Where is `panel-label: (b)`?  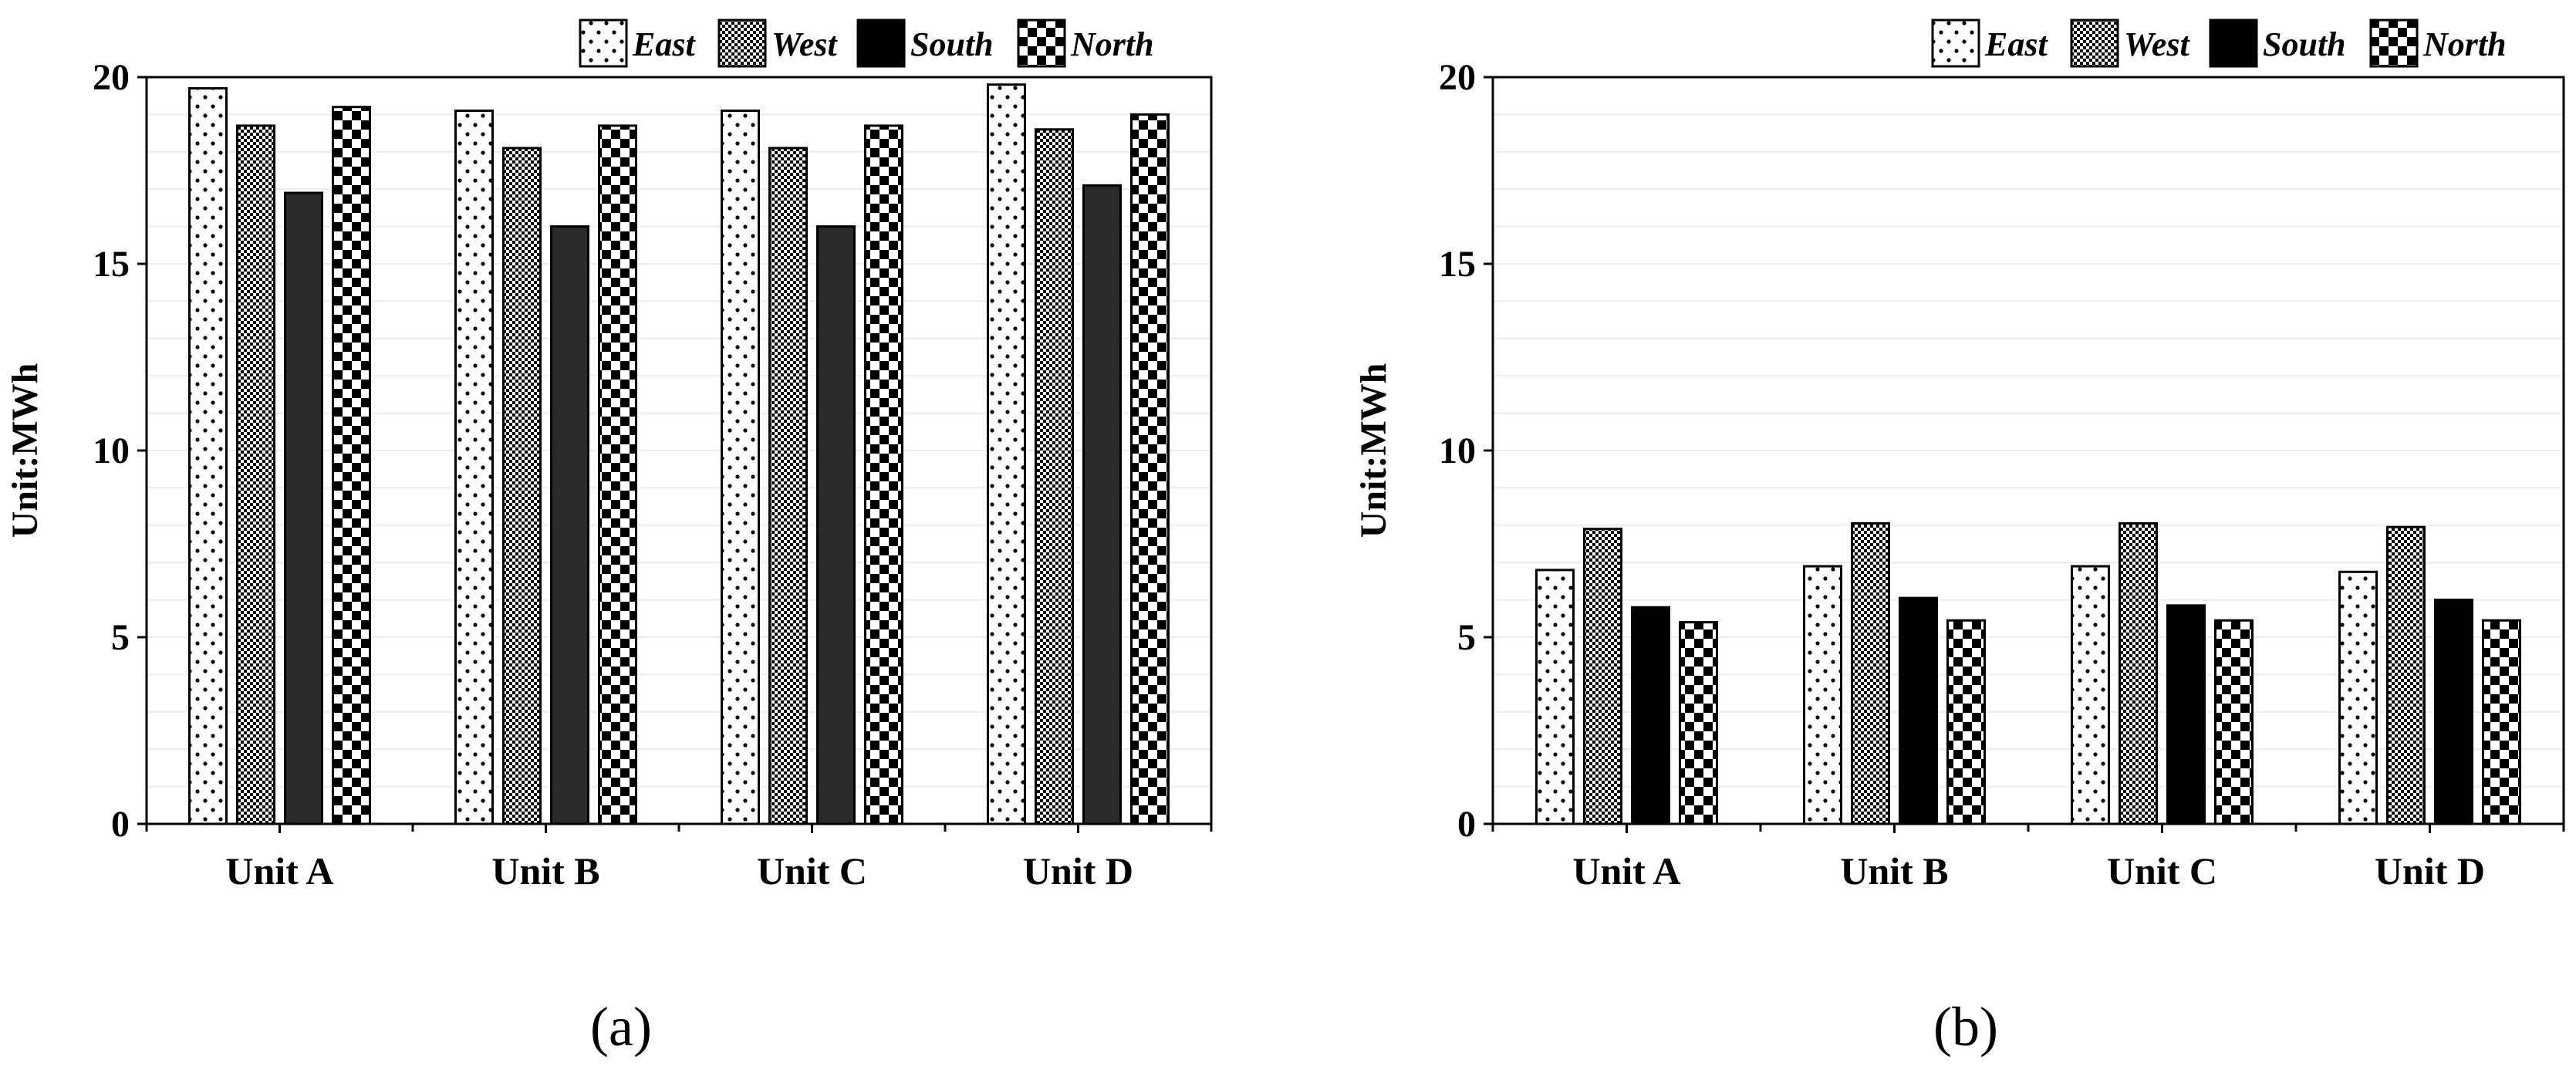
panel-label: (b) is located at coordinates (1965, 1027).